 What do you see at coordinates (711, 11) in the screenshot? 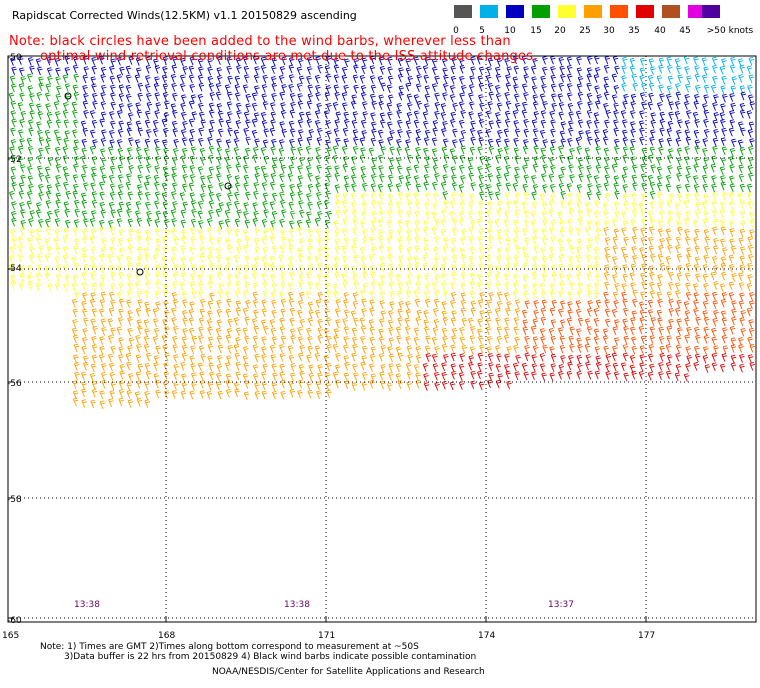
I see `legend-swatch` at bounding box center [711, 11].